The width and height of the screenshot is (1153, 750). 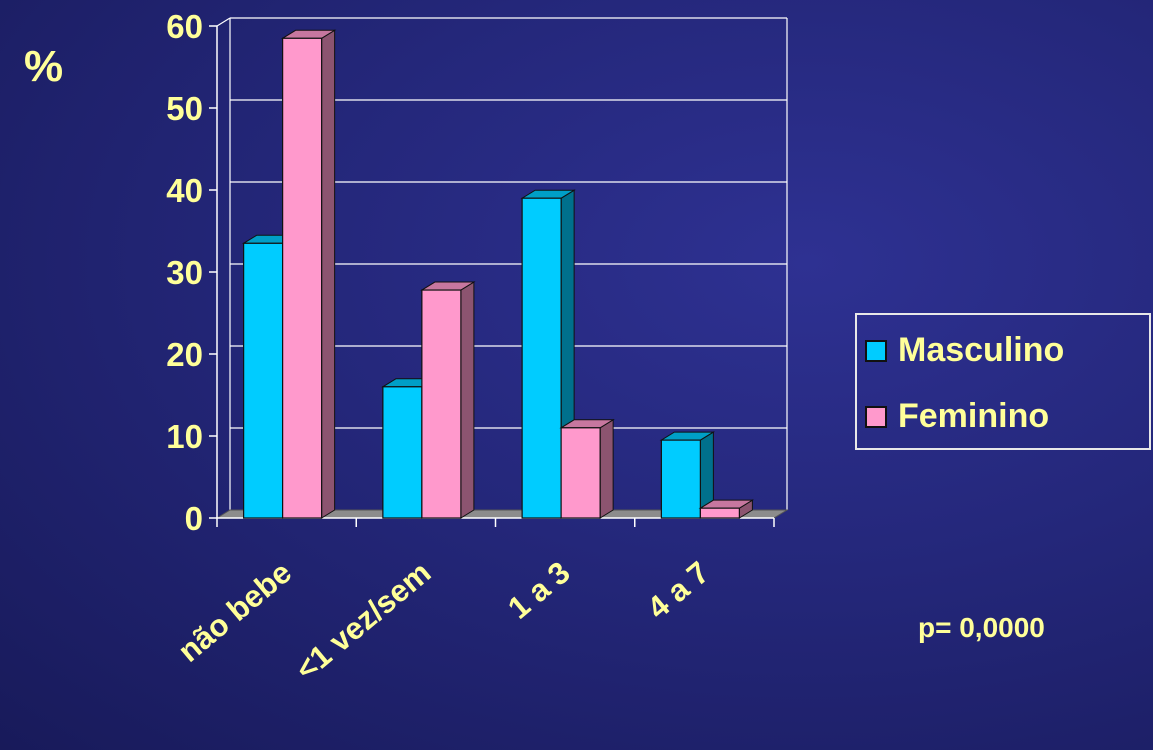 I want to click on y-axis-label: %, so click(x=44, y=66).